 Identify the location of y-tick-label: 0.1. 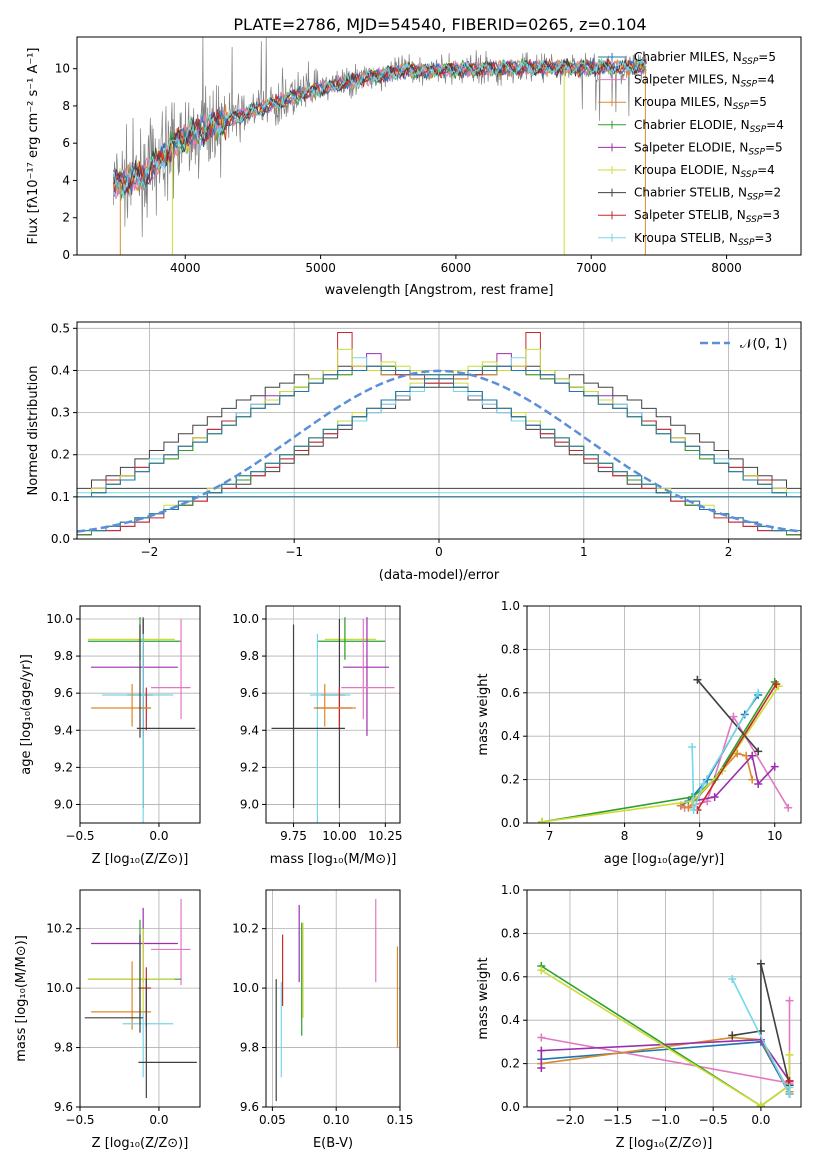
(60, 497).